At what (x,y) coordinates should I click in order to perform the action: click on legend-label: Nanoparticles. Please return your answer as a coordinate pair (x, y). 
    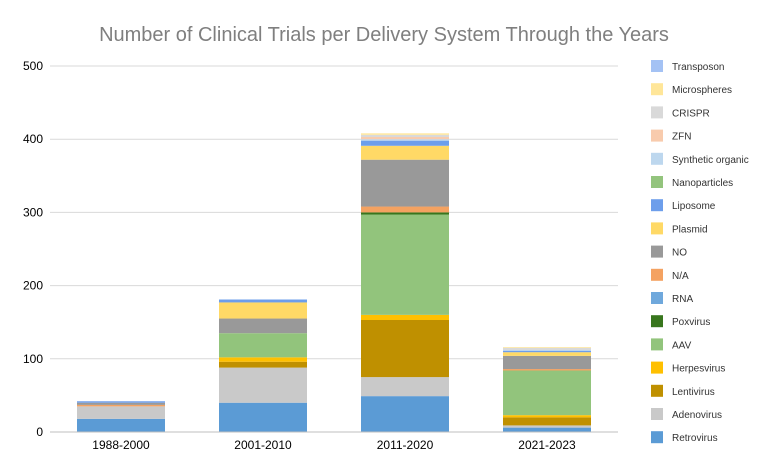
    Looking at the image, I should click on (702, 183).